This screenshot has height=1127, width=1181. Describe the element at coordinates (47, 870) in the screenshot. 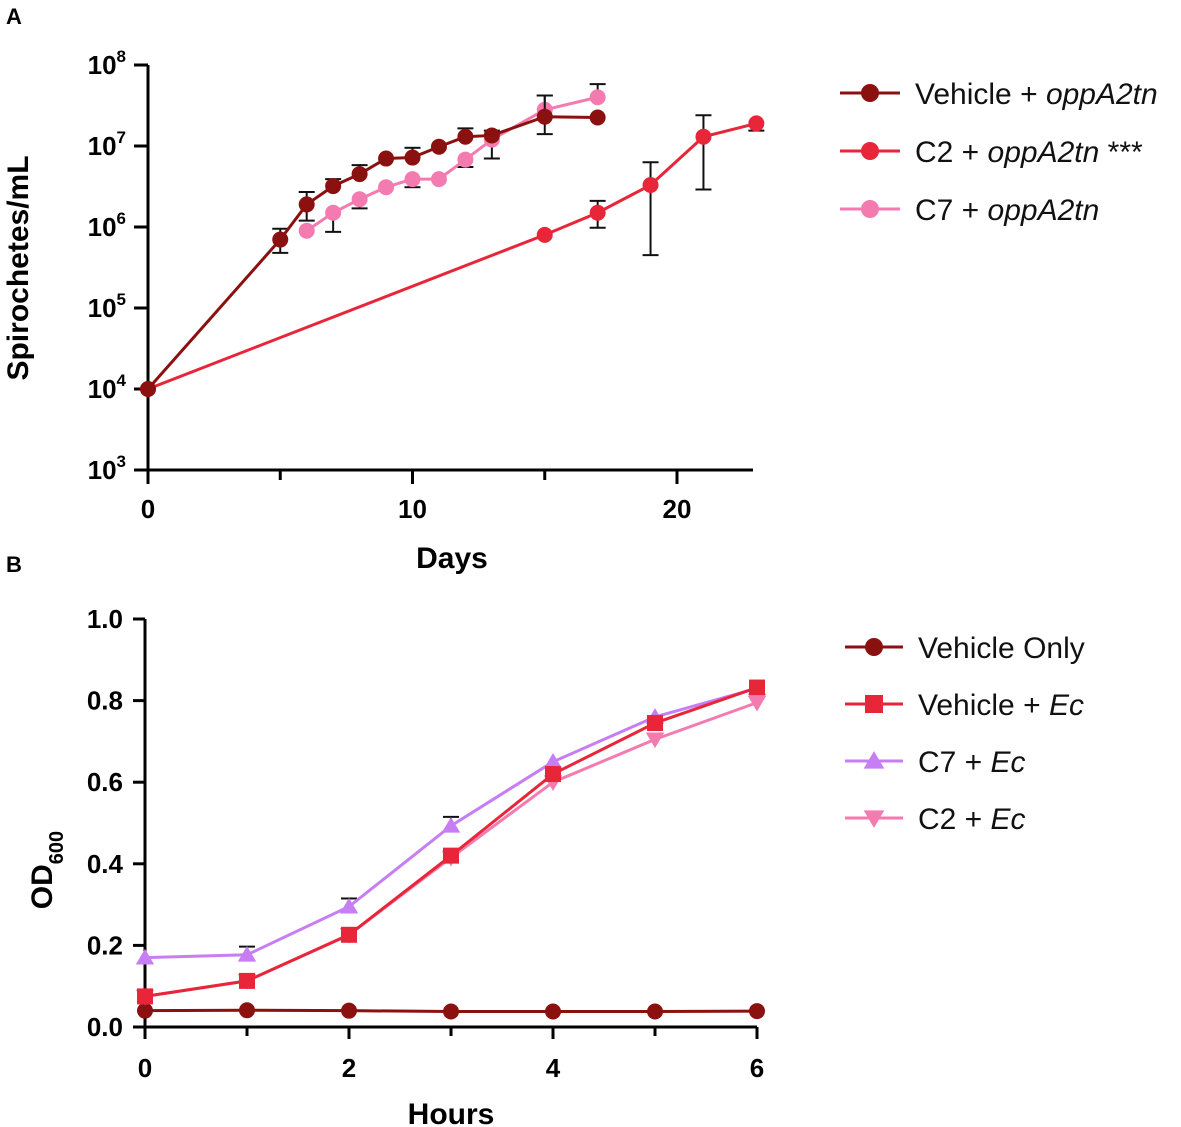

I see `panel-b-y-axis-title: OD600` at that location.